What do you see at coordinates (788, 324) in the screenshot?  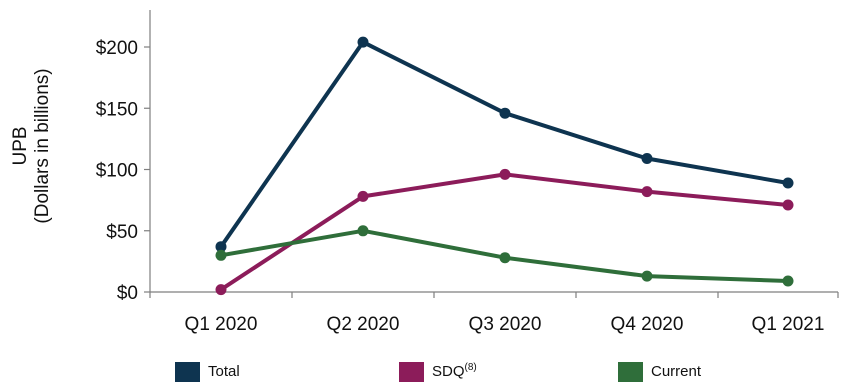 I see `x-tick-label: Q1 2021` at bounding box center [788, 324].